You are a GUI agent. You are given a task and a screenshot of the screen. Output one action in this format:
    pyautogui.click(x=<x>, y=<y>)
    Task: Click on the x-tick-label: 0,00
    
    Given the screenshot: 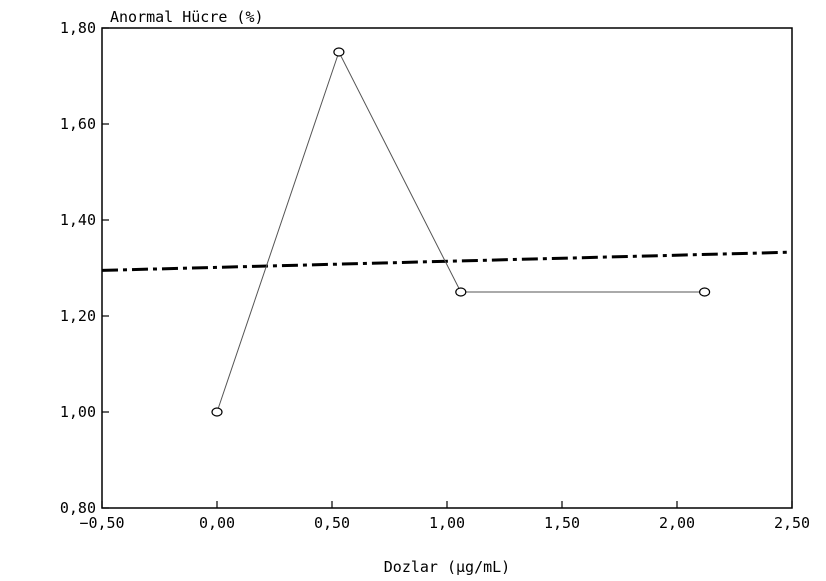 What is the action you would take?
    pyautogui.click(x=217, y=523)
    